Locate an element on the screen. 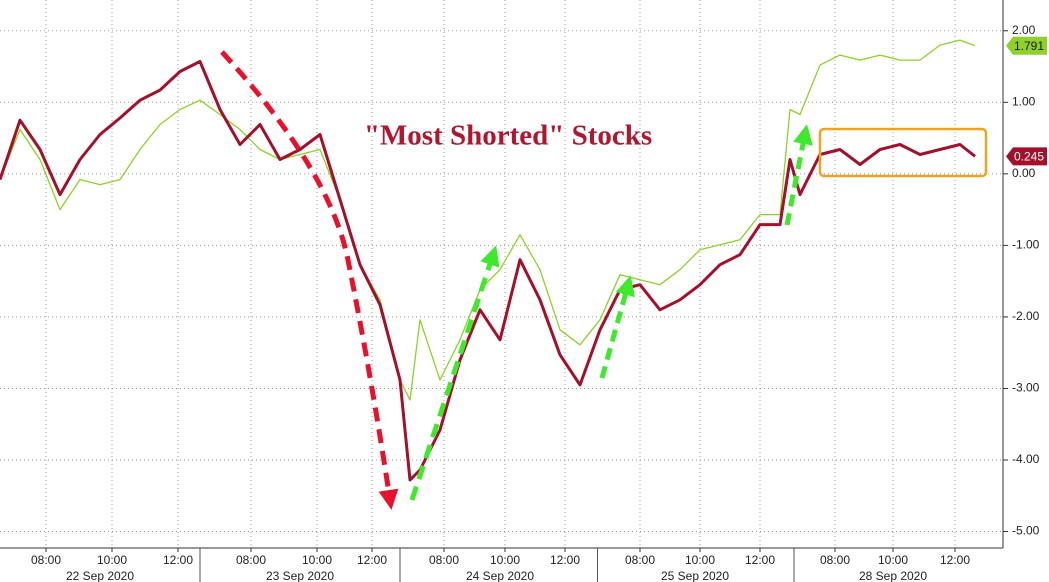 Image resolution: width=1049 pixels, height=582 pixels. x-group-label: 24 Sep 2020 is located at coordinates (500, 575).